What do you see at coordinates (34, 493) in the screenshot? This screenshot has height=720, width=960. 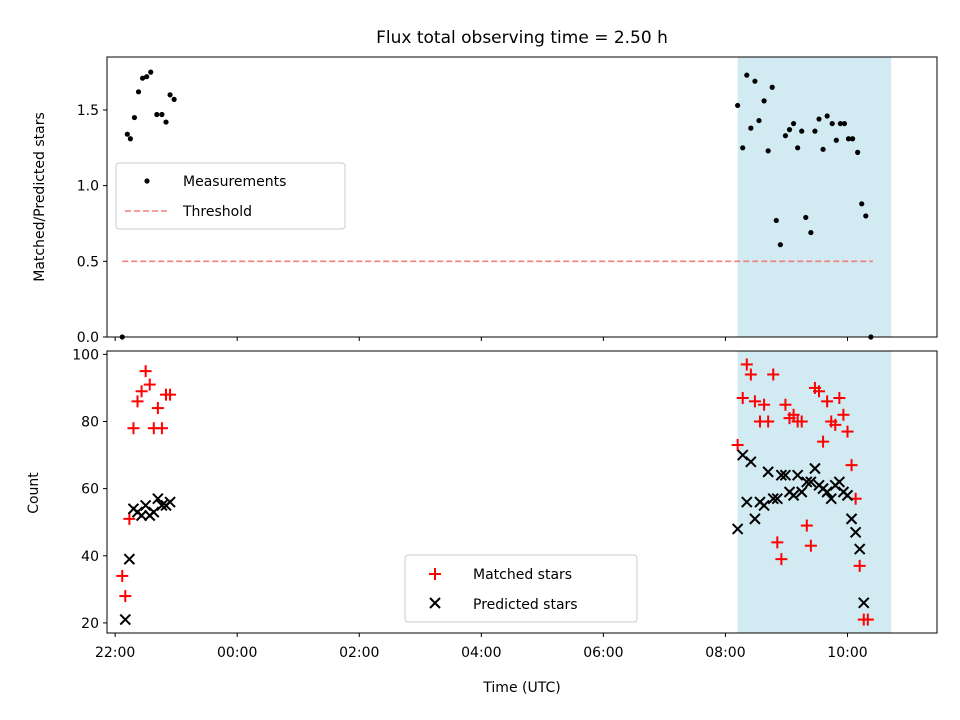 I see `bottom-y-axis-label: Count` at bounding box center [34, 493].